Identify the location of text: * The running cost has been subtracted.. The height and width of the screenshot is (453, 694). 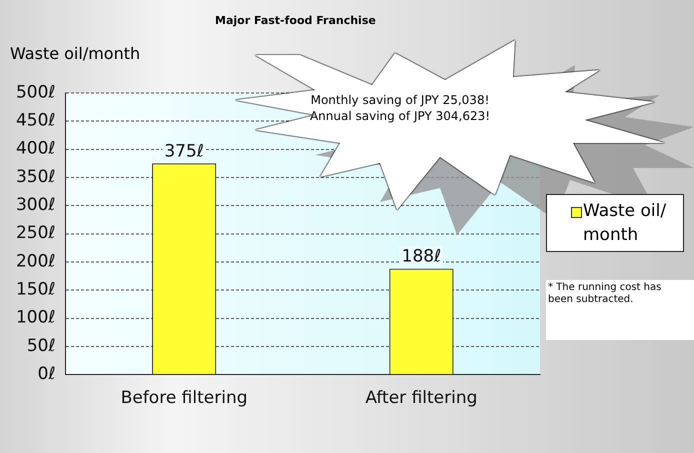
(620, 310).